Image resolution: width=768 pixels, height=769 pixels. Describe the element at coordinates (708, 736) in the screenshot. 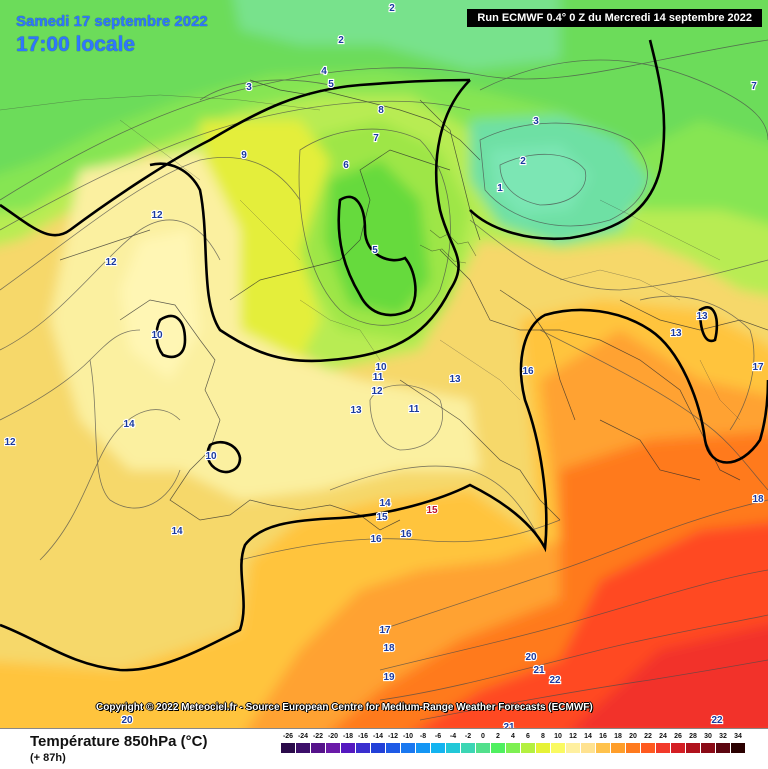

I see `legend-value: 30` at that location.